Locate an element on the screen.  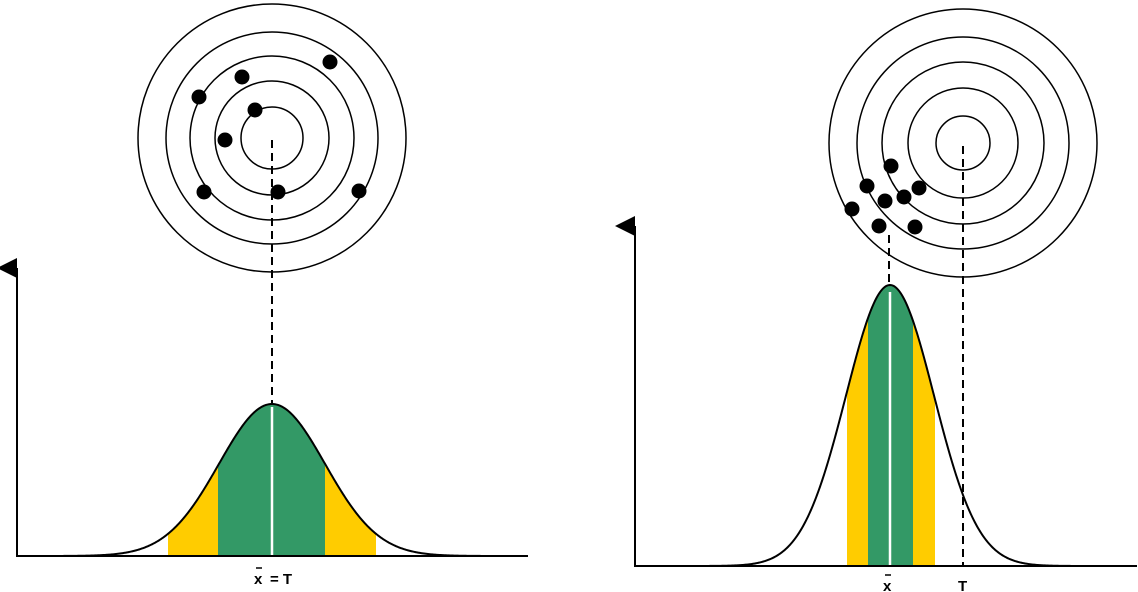
left-shots is located at coordinates (279, 127).